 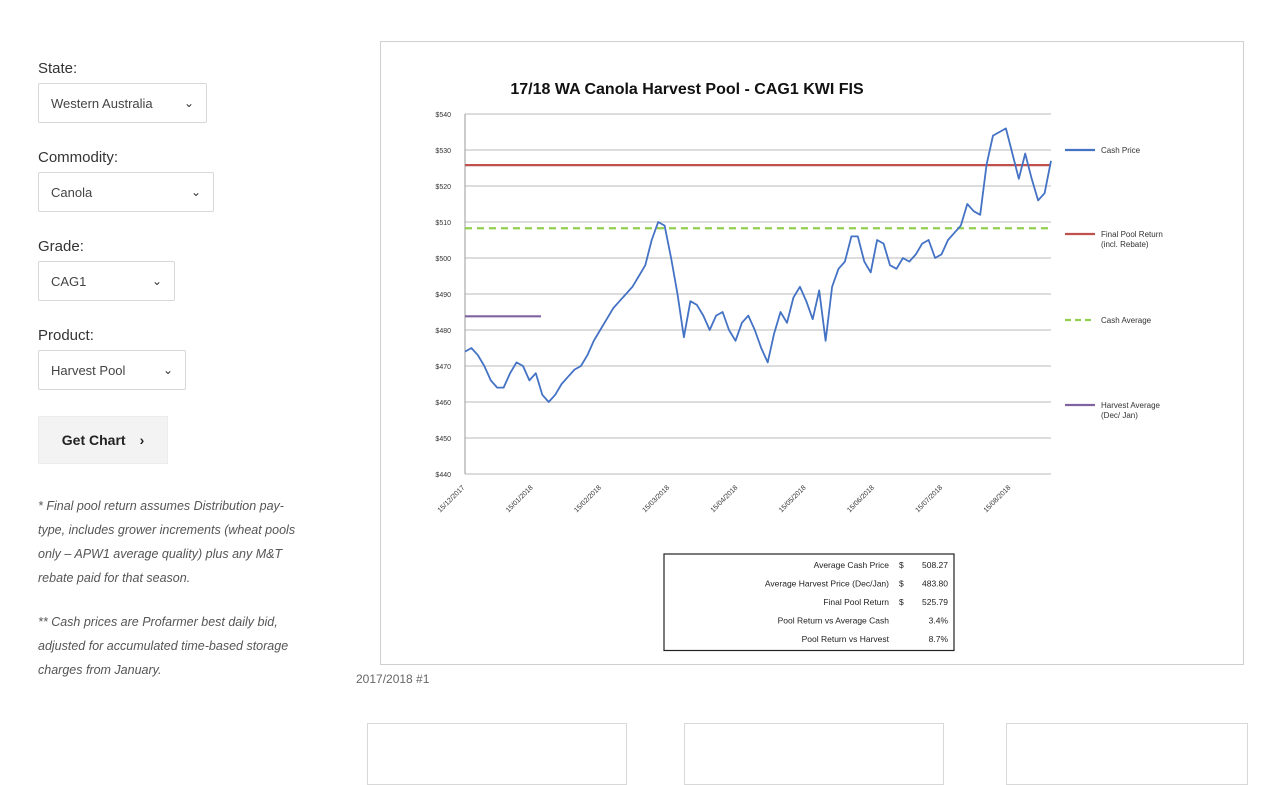 I want to click on product-select: Harvest Pool ⌄, so click(x=112, y=370).